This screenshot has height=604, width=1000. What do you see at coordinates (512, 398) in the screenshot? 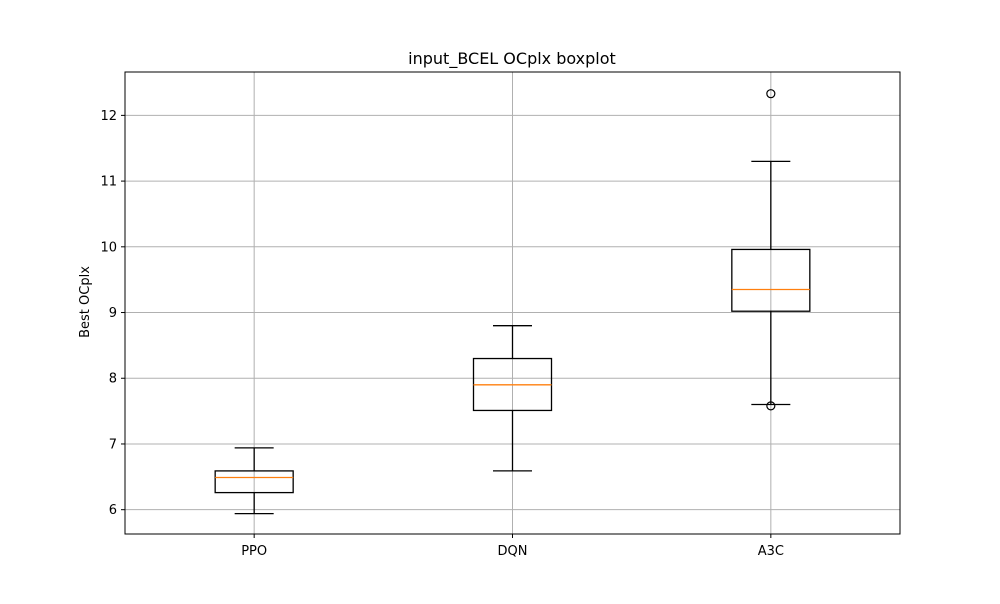
I see `box-dqn` at bounding box center [512, 398].